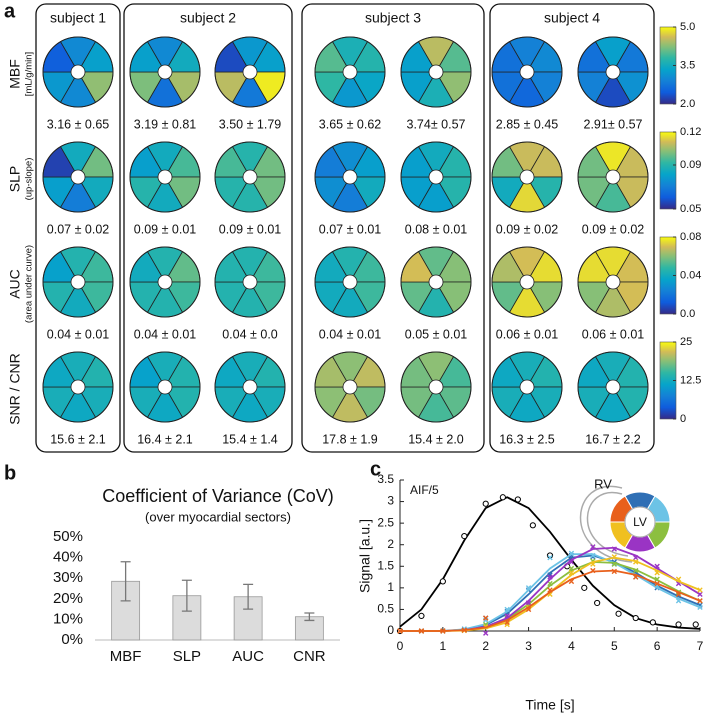 This screenshot has height=723, width=709. What do you see at coordinates (393, 18) in the screenshot?
I see `subject-title: subject 3` at bounding box center [393, 18].